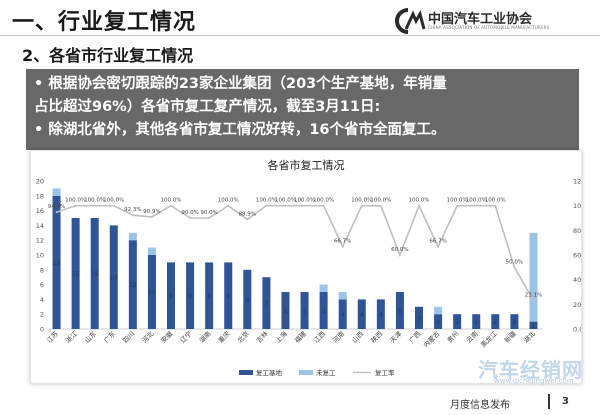  What do you see at coordinates (342, 242) in the screenshot?
I see `rate-data-label: 66.7%` at bounding box center [342, 242].